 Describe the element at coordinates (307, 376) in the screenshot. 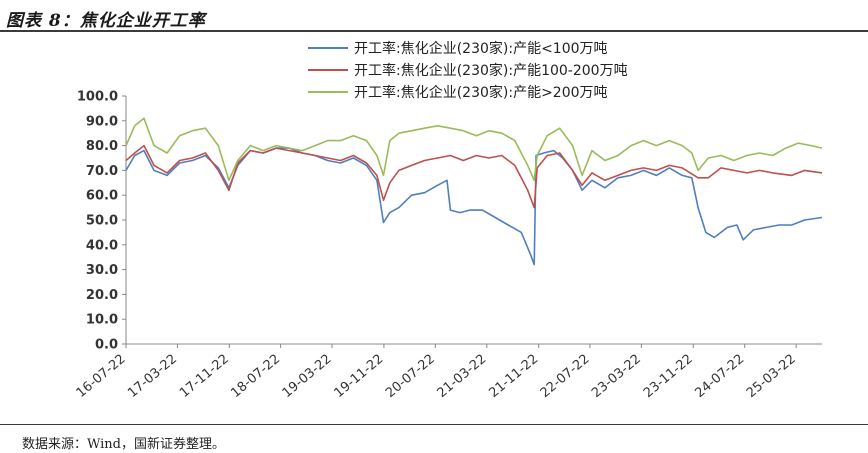

I see `x-tick-label: 19-03-22` at that location.